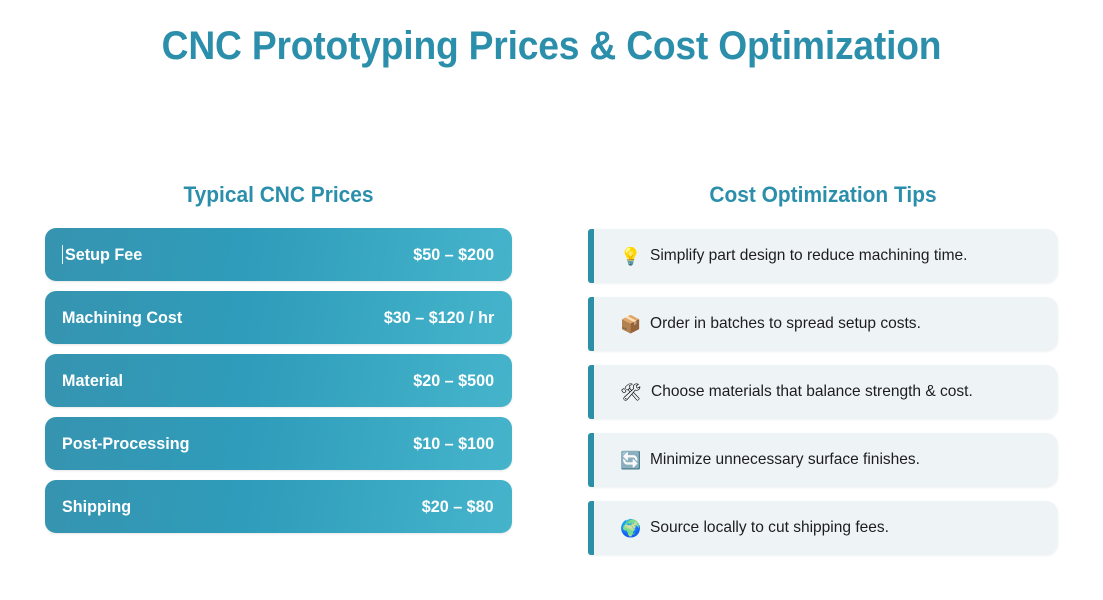 Image resolution: width=1103 pixels, height=600 pixels. What do you see at coordinates (453, 380) in the screenshot?
I see `price-value: $20 – $500` at bounding box center [453, 380].